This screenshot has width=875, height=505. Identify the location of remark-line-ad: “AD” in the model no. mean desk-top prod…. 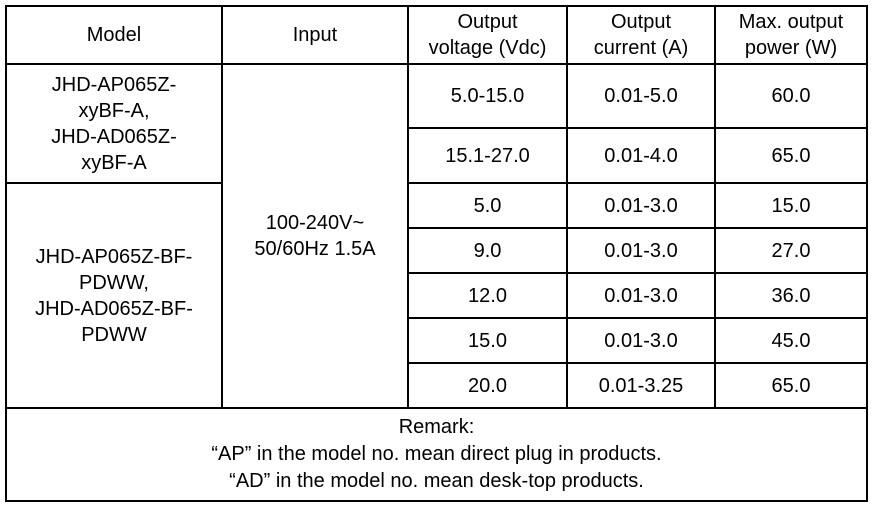
(436, 480).